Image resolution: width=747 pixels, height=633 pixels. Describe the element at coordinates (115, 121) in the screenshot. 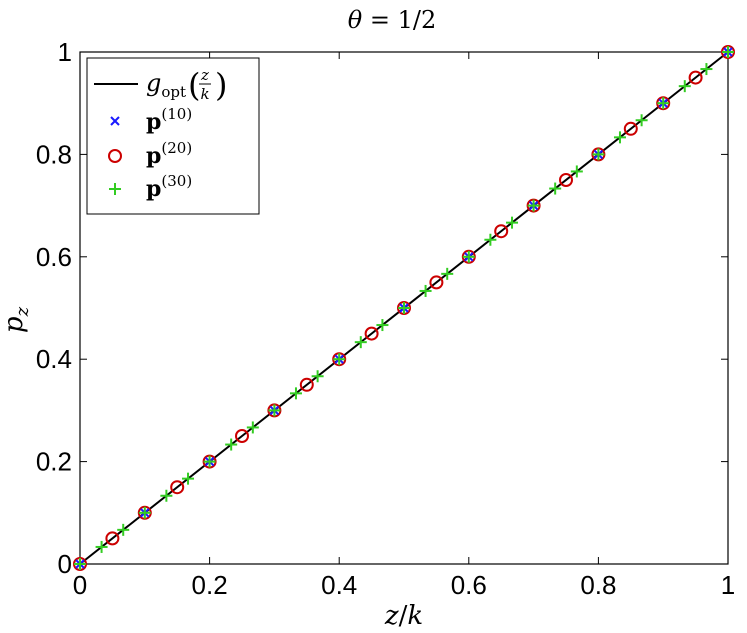

I see `legend-marker-p10` at that location.